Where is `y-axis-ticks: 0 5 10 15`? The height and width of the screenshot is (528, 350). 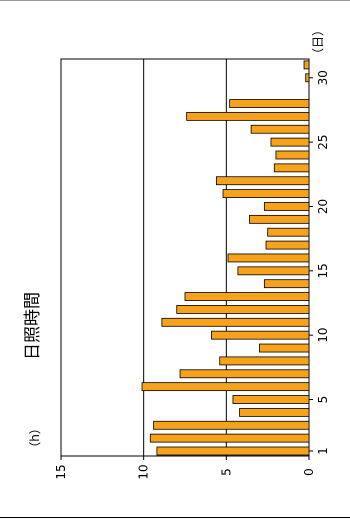
y-axis-ticks: 0 5 10 15 is located at coordinates (185, 468).